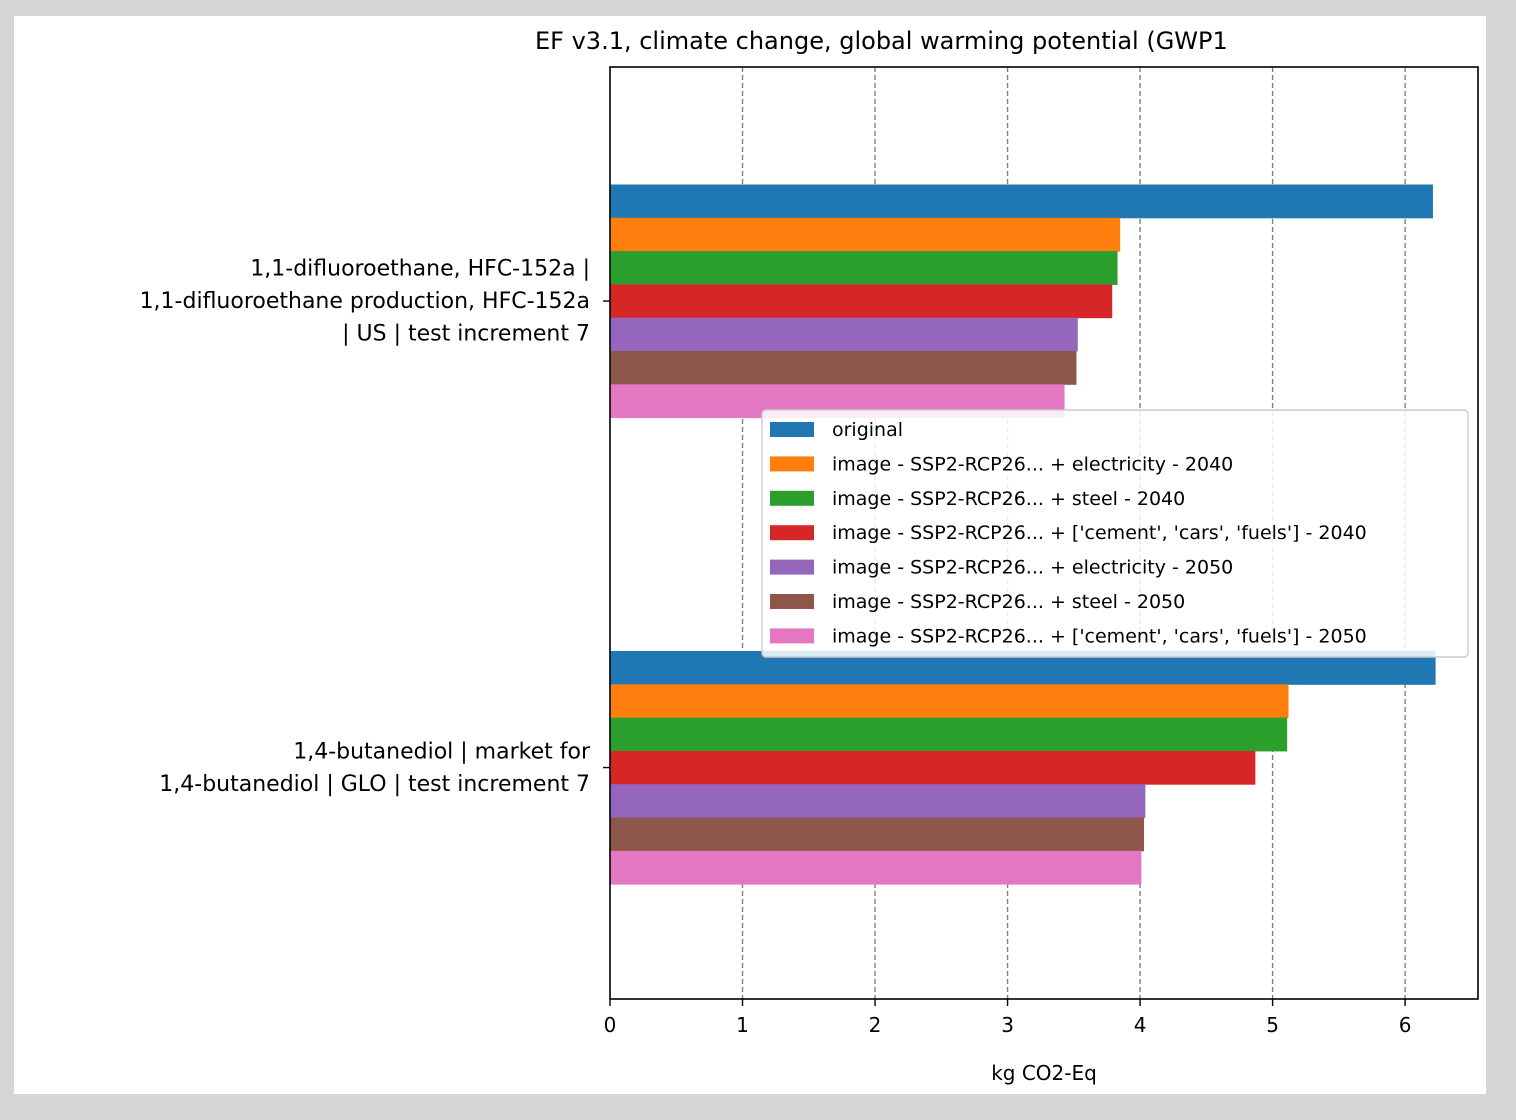  Describe the element at coordinates (374, 784) in the screenshot. I see `y-tick-label: 1,4-butanediol | GLO | test increment 7` at that location.